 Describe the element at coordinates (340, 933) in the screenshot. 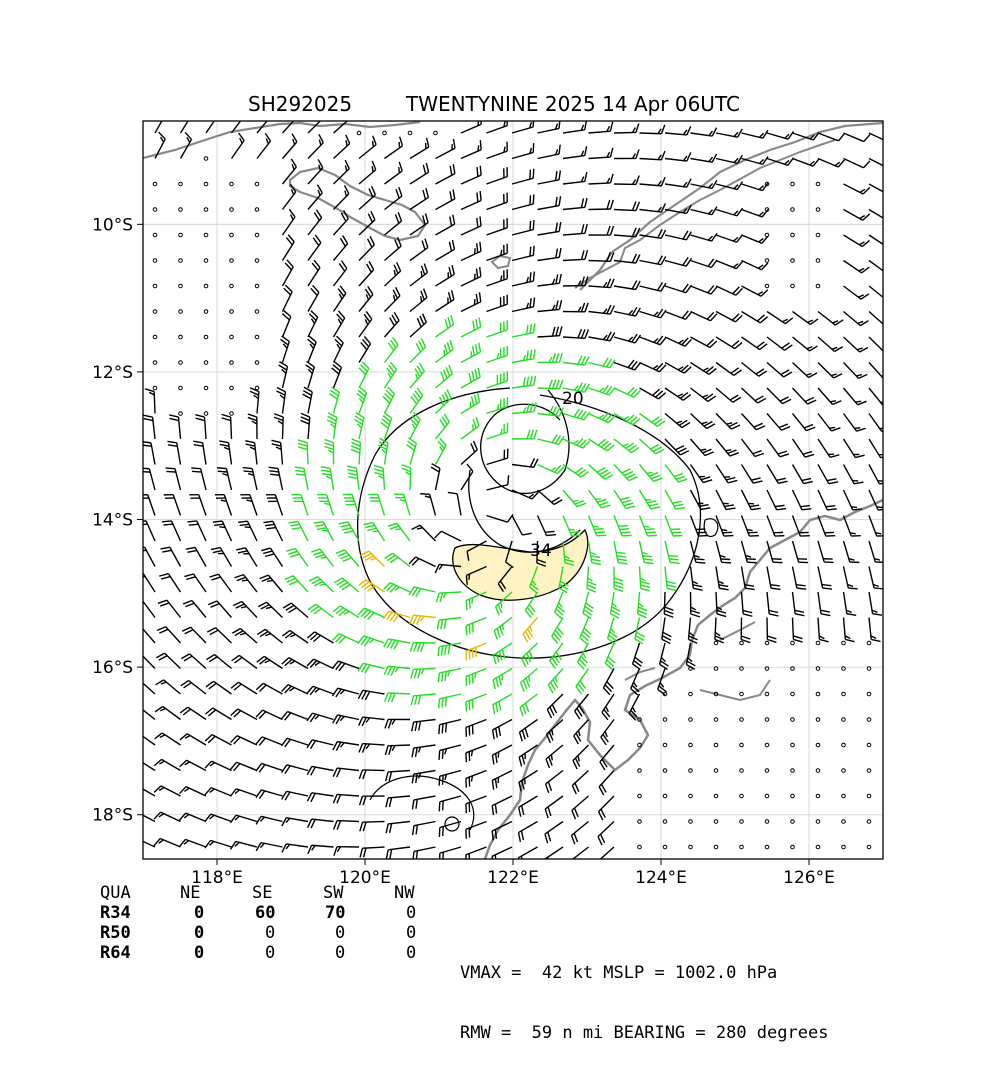

I see `r50-sw: 0` at that location.